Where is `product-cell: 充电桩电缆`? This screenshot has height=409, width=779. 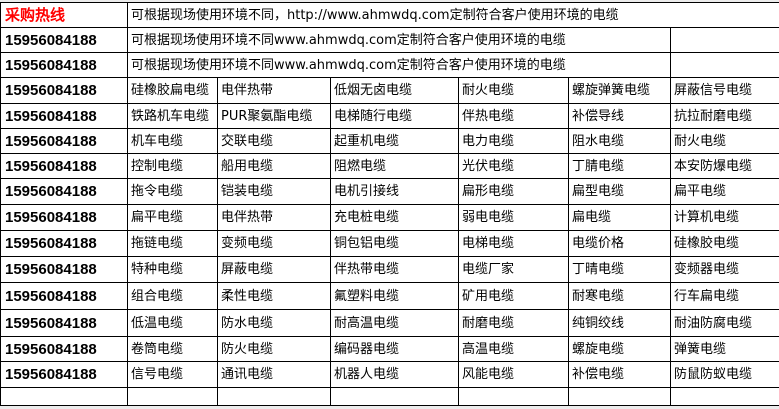 product-cell: 充电桩电缆 is located at coordinates (394, 217).